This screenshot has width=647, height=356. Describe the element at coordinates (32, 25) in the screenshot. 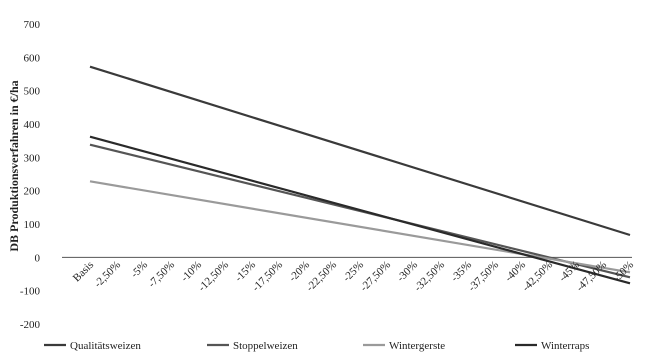

I see `y-tick-label: 700` at that location.